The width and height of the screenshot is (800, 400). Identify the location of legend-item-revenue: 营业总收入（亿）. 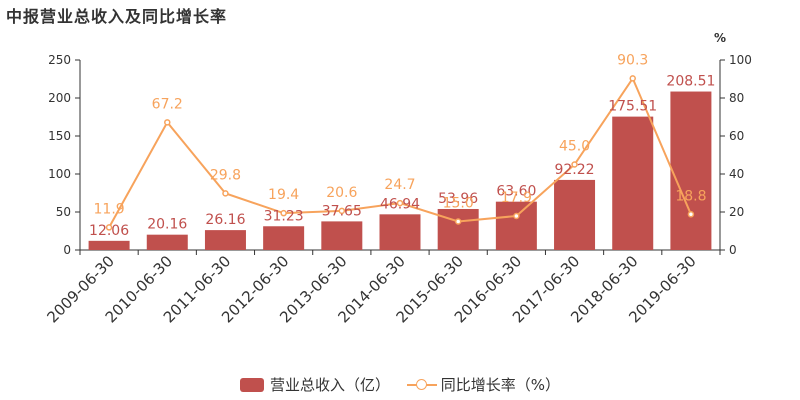
(314, 384).